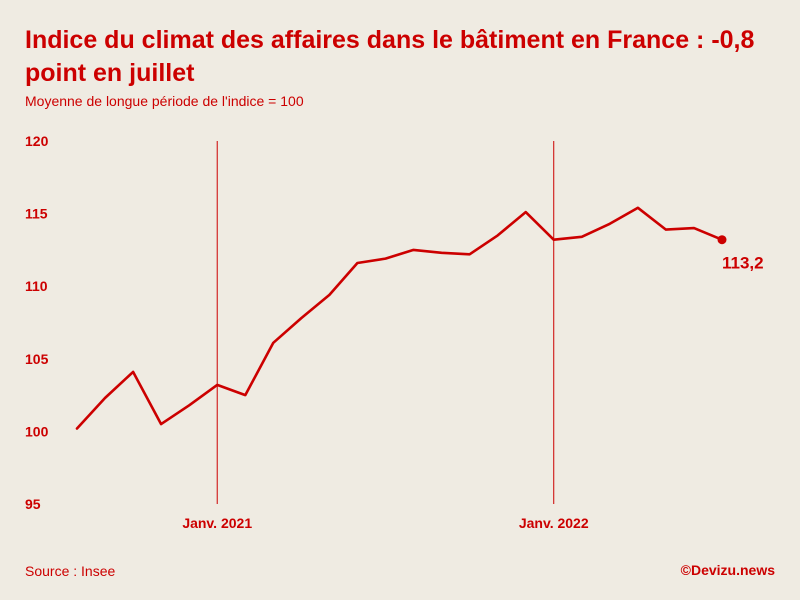  Describe the element at coordinates (554, 523) in the screenshot. I see `x-tick-label: Janv. 2022` at that location.